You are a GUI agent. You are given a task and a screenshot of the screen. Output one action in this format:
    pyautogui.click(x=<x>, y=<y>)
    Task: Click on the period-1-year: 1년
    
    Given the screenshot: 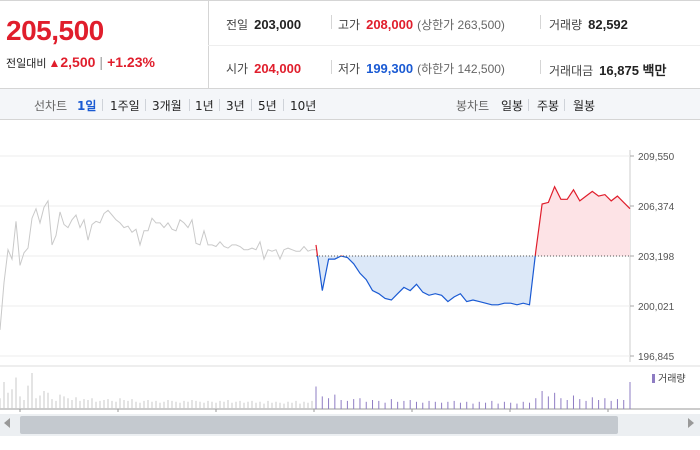 What is the action you would take?
    pyautogui.click(x=204, y=106)
    